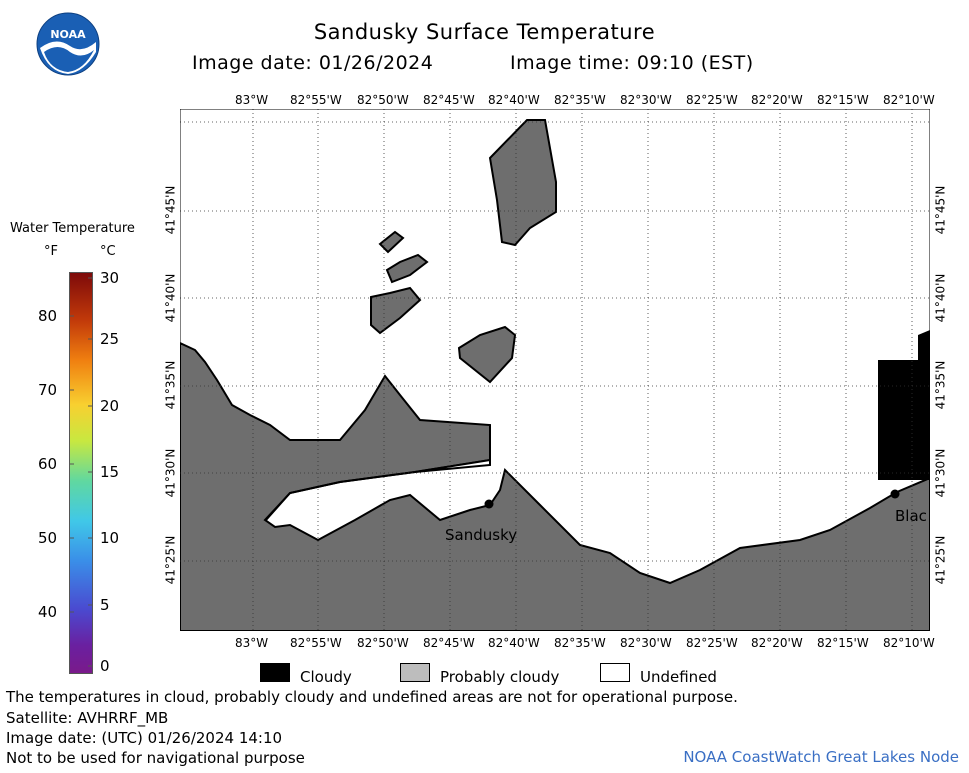  I want to click on colorbar-c-tick: 20, so click(110, 406).